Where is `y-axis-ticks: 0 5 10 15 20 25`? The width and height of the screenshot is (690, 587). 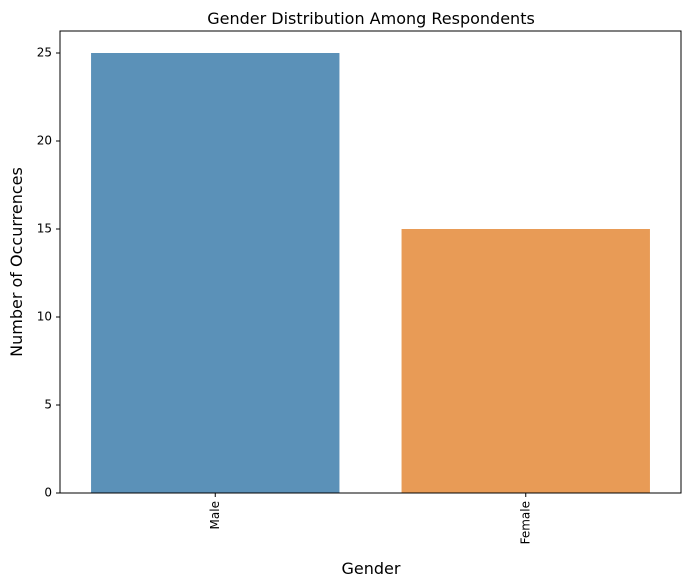
y-axis-ticks: 0 5 10 15 20 25 is located at coordinates (48, 273).